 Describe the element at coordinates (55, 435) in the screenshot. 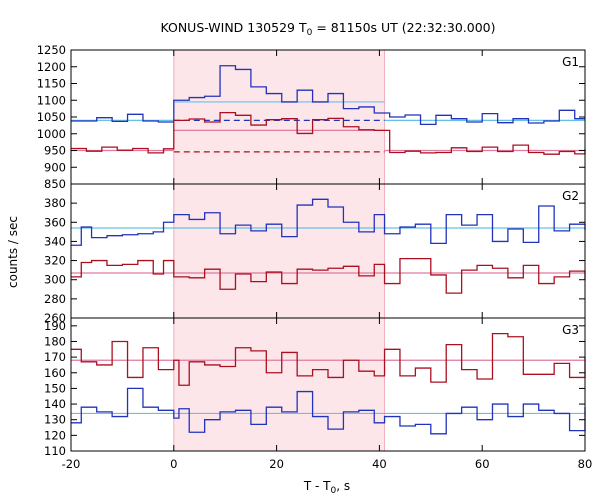

I see `panel-g3-ytick-label: 120` at that location.